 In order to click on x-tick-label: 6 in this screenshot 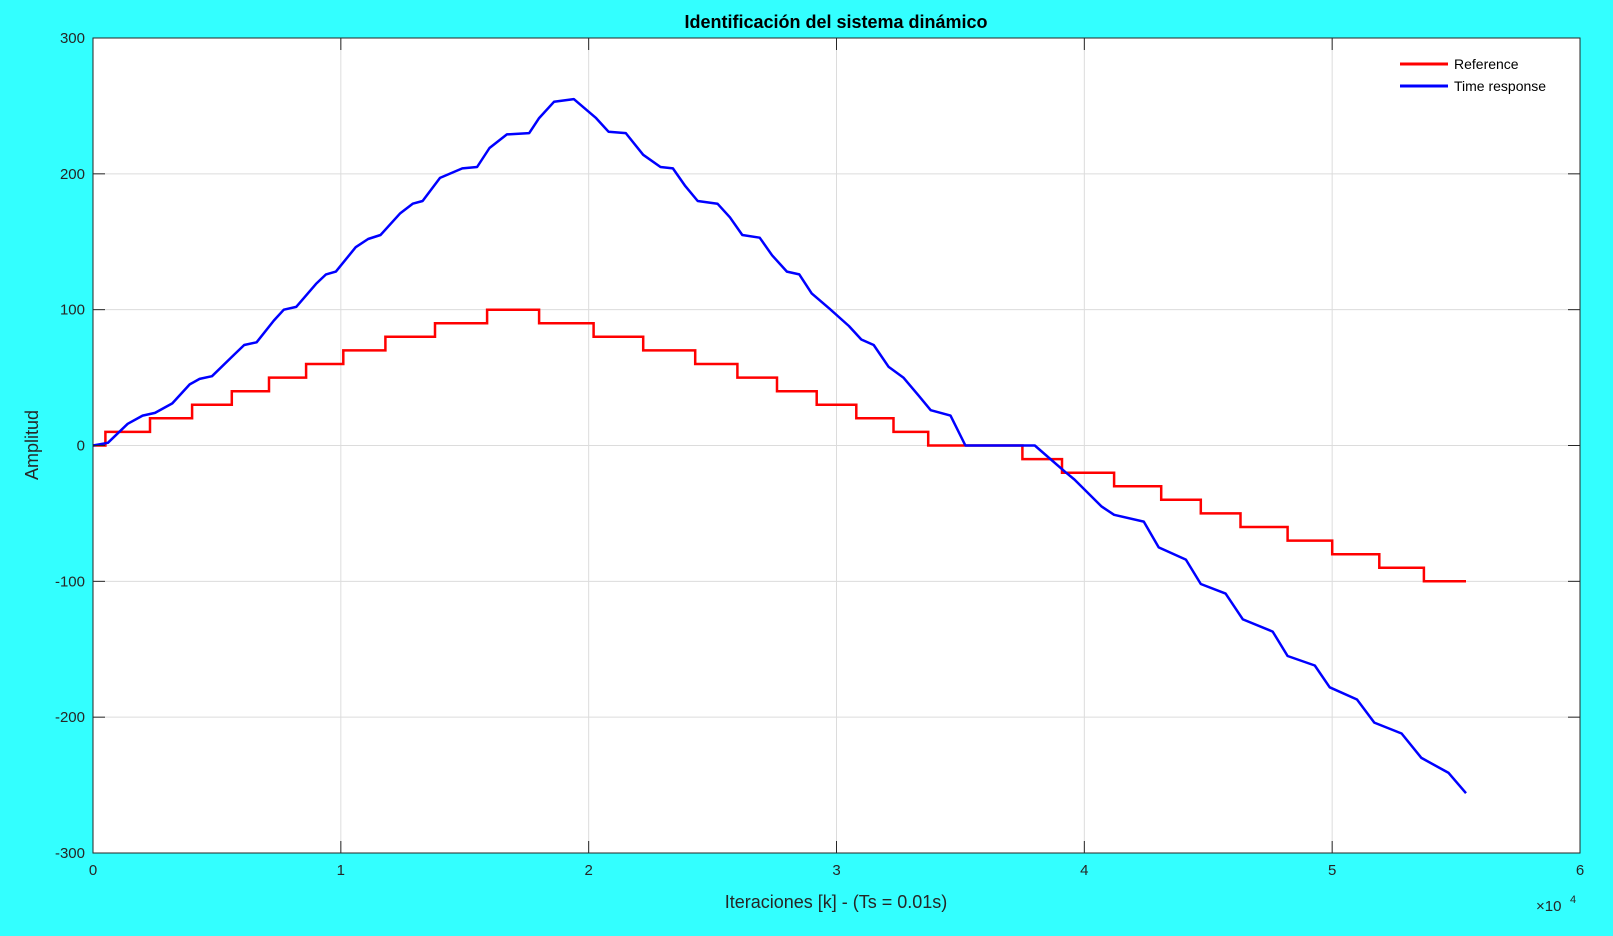, I will do `click(1580, 870)`.